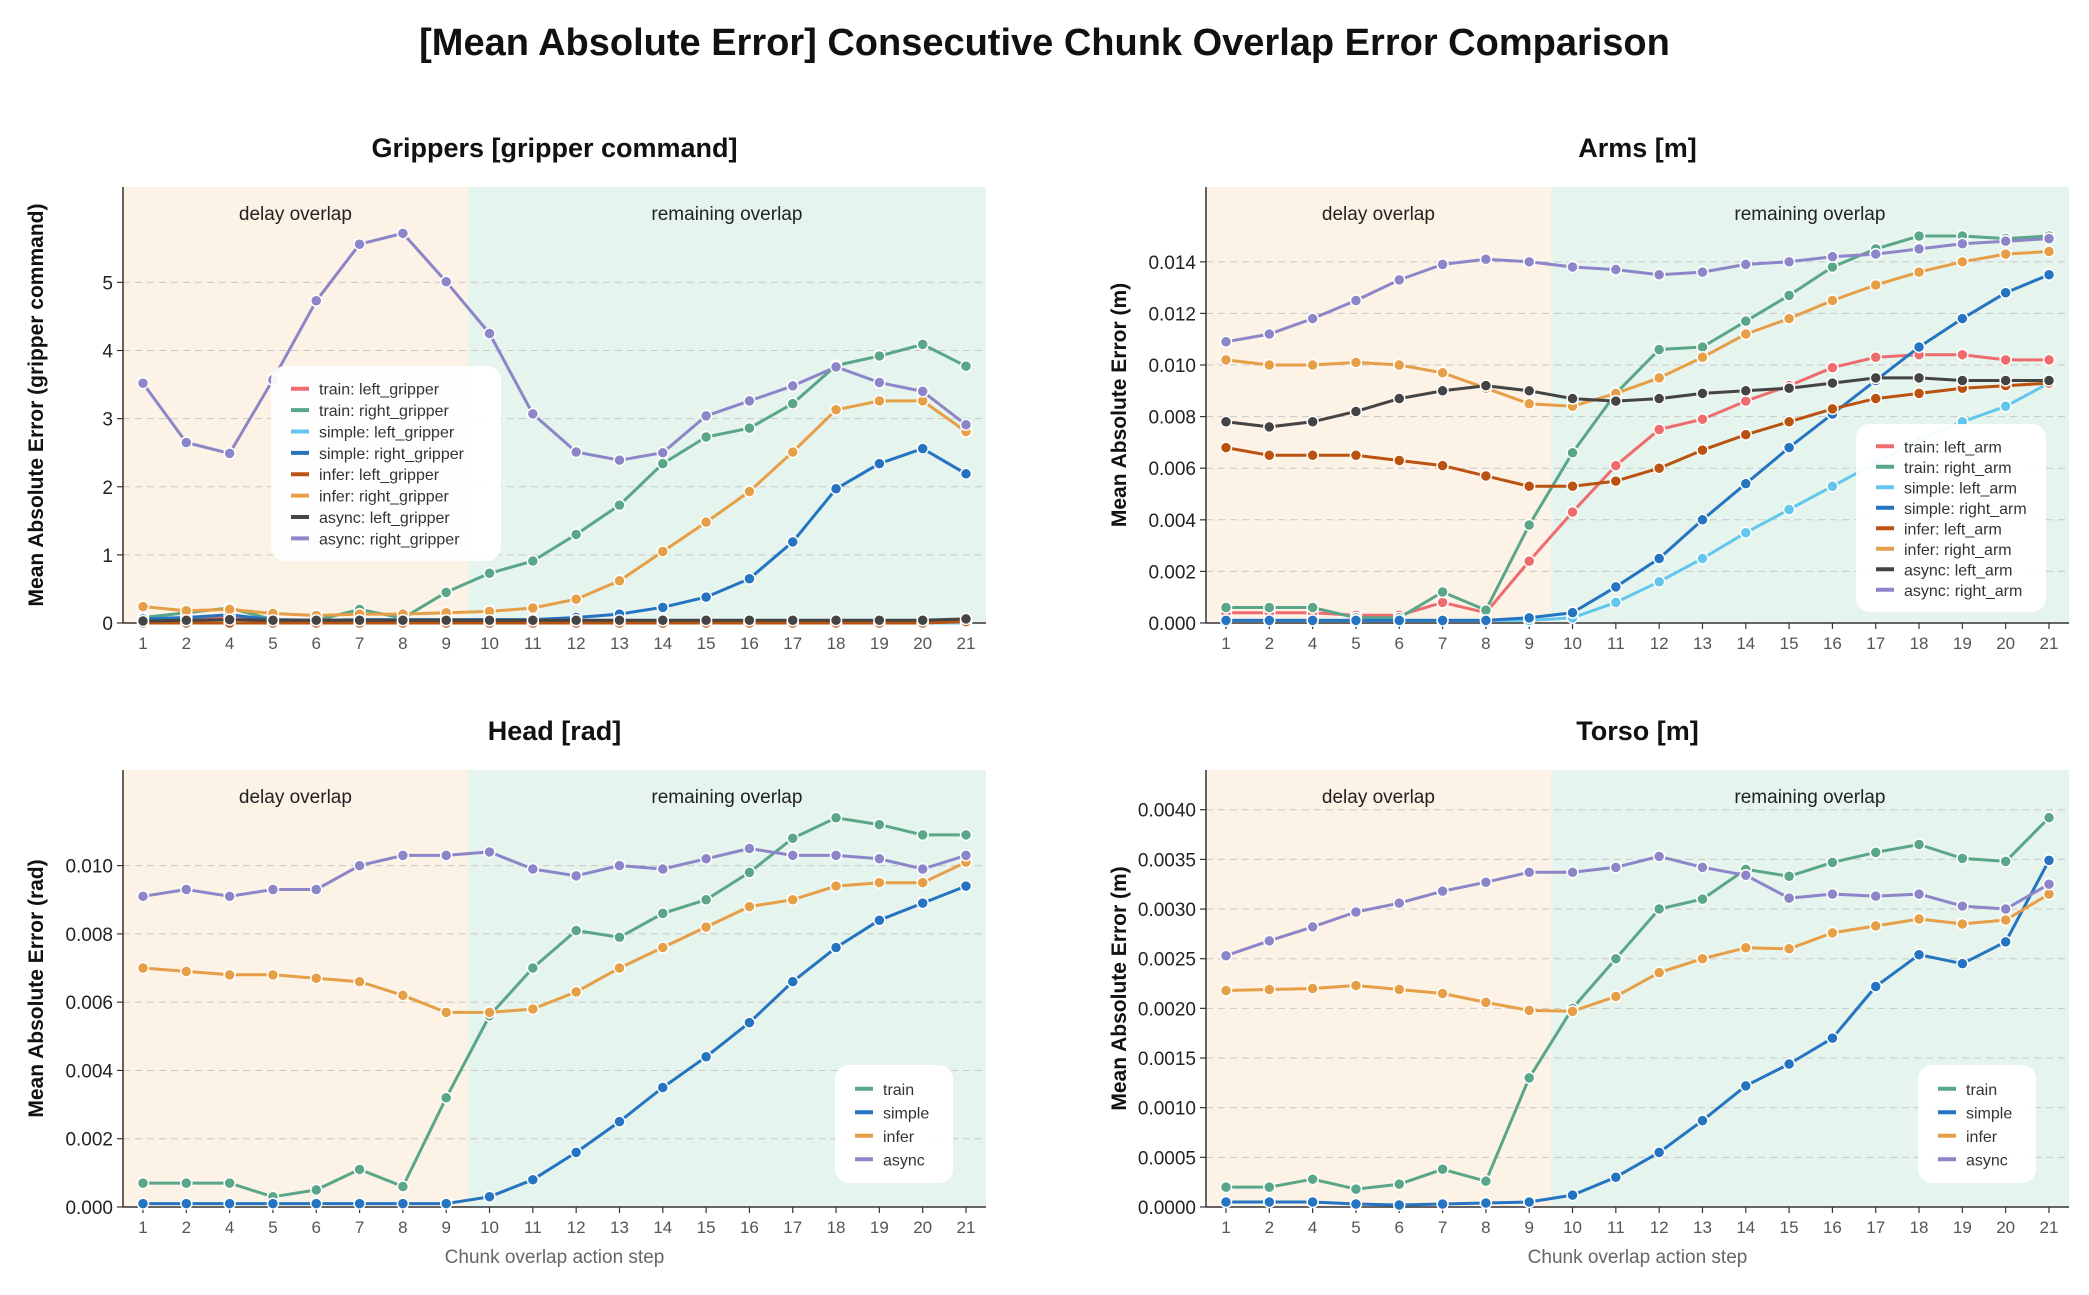 Image resolution: width=2089 pixels, height=1295 pixels. What do you see at coordinates (1637, 148) in the screenshot?
I see `panel-title: Arms [m]` at bounding box center [1637, 148].